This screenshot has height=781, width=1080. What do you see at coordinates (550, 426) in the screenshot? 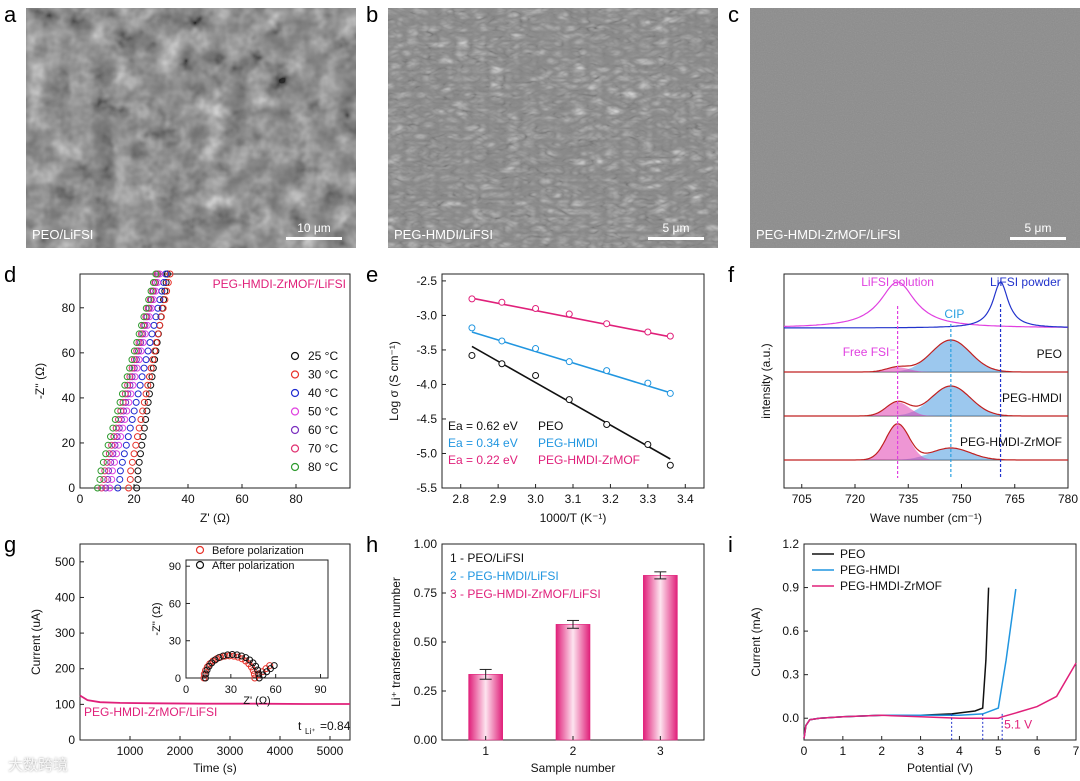
I see `e-series-label-0: PEO` at bounding box center [550, 426].